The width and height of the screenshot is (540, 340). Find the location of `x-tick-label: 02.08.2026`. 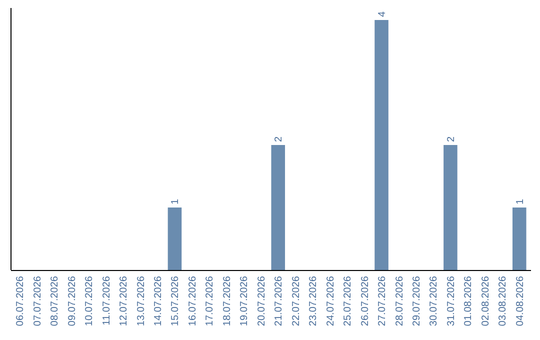

x-tick-label: 02.08.2026 is located at coordinates (486, 301).